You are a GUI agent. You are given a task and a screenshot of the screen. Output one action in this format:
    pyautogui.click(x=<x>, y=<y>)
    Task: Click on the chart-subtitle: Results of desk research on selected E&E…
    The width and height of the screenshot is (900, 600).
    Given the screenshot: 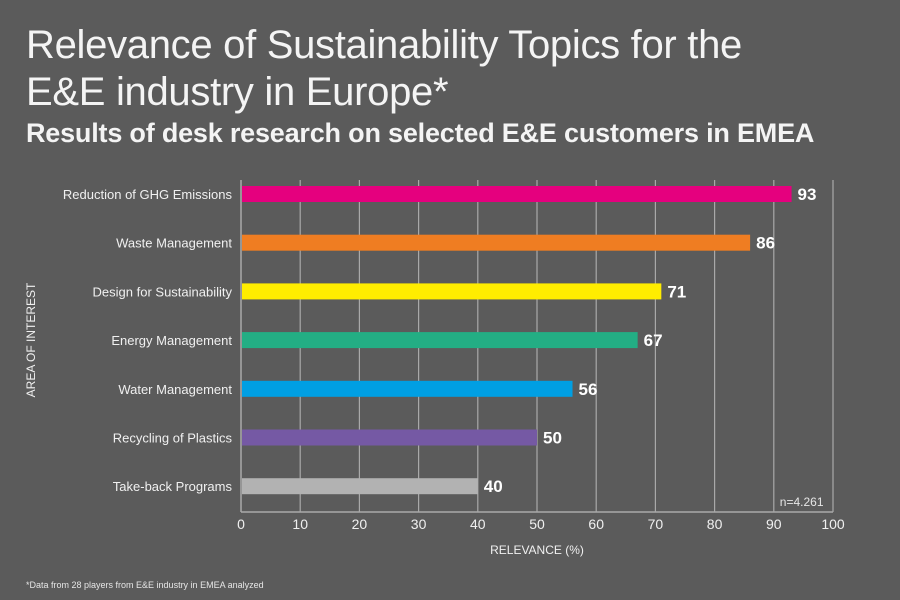 What is the action you would take?
    pyautogui.click(x=420, y=133)
    